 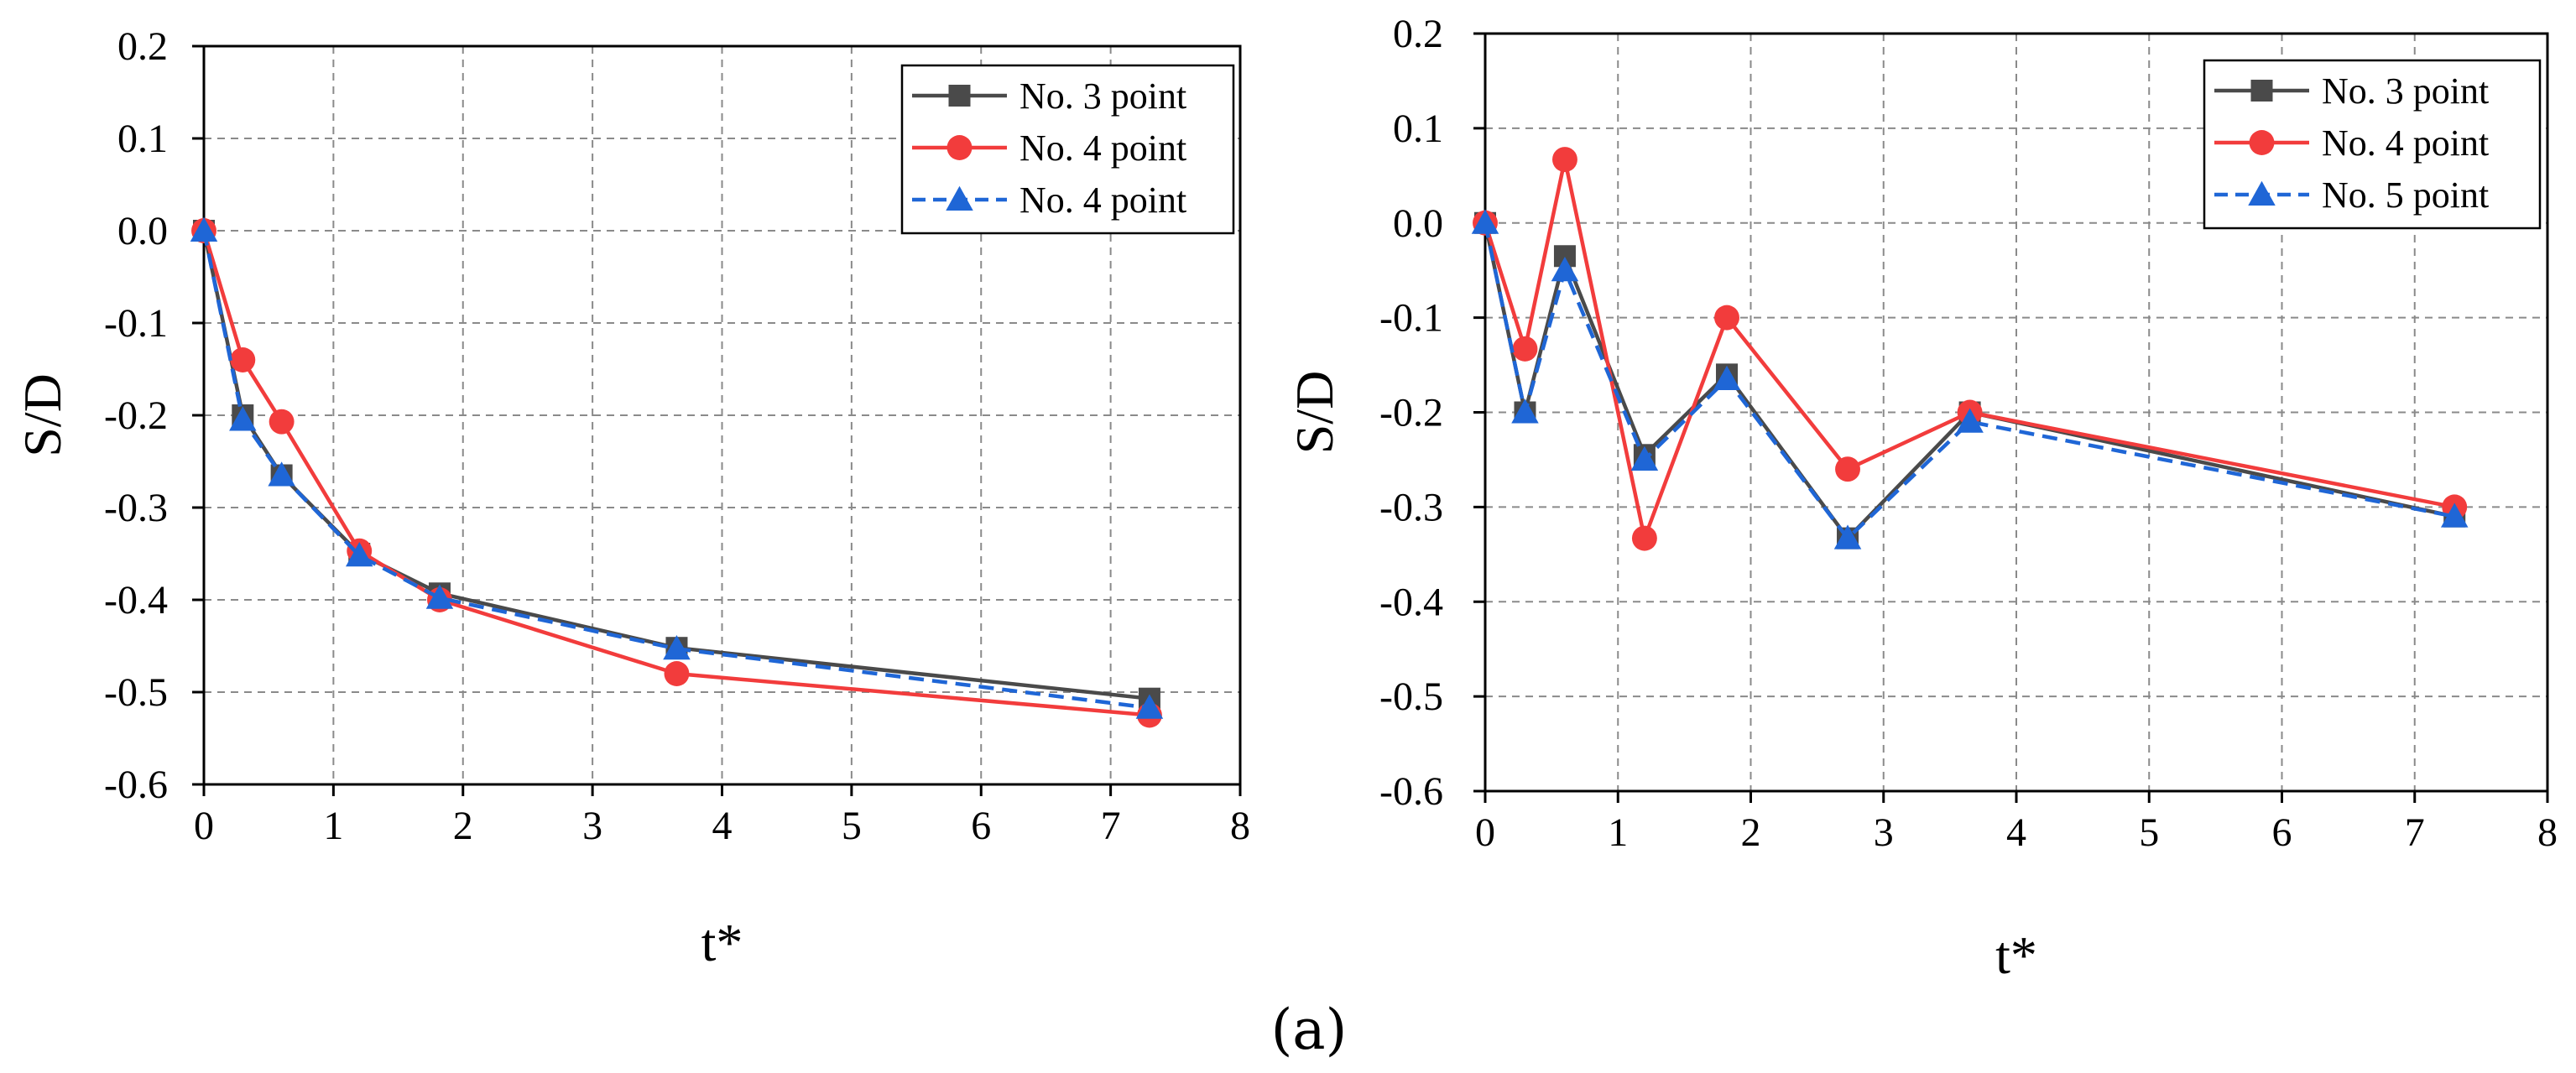 I want to click on figure-caption: (a), so click(x=1309, y=1029).